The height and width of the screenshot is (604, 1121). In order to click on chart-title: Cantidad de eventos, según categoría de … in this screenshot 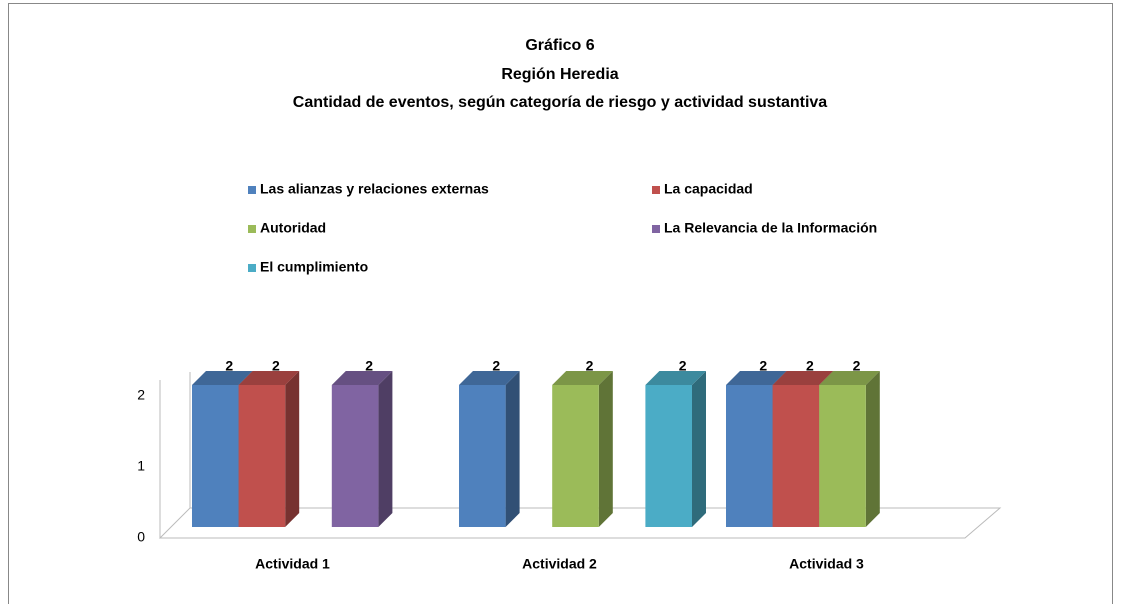, I will do `click(560, 102)`.